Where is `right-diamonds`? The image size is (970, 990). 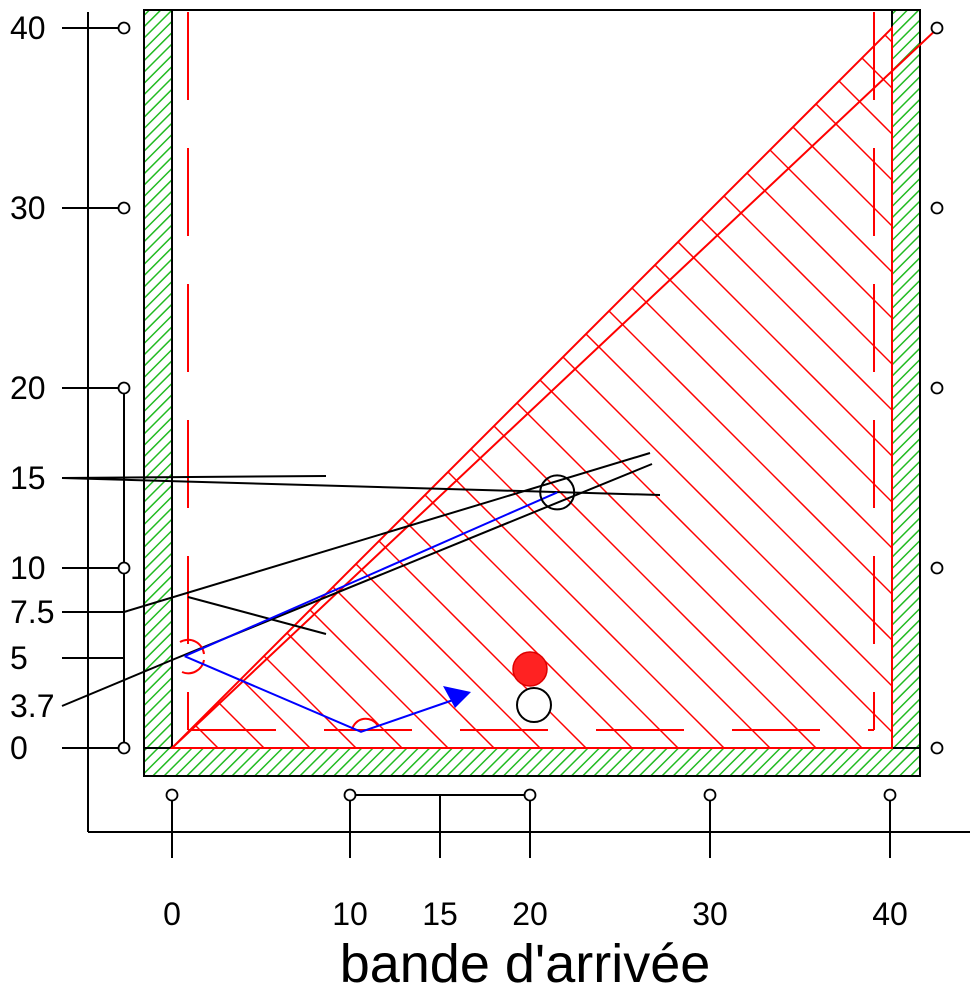 right-diamonds is located at coordinates (937, 388).